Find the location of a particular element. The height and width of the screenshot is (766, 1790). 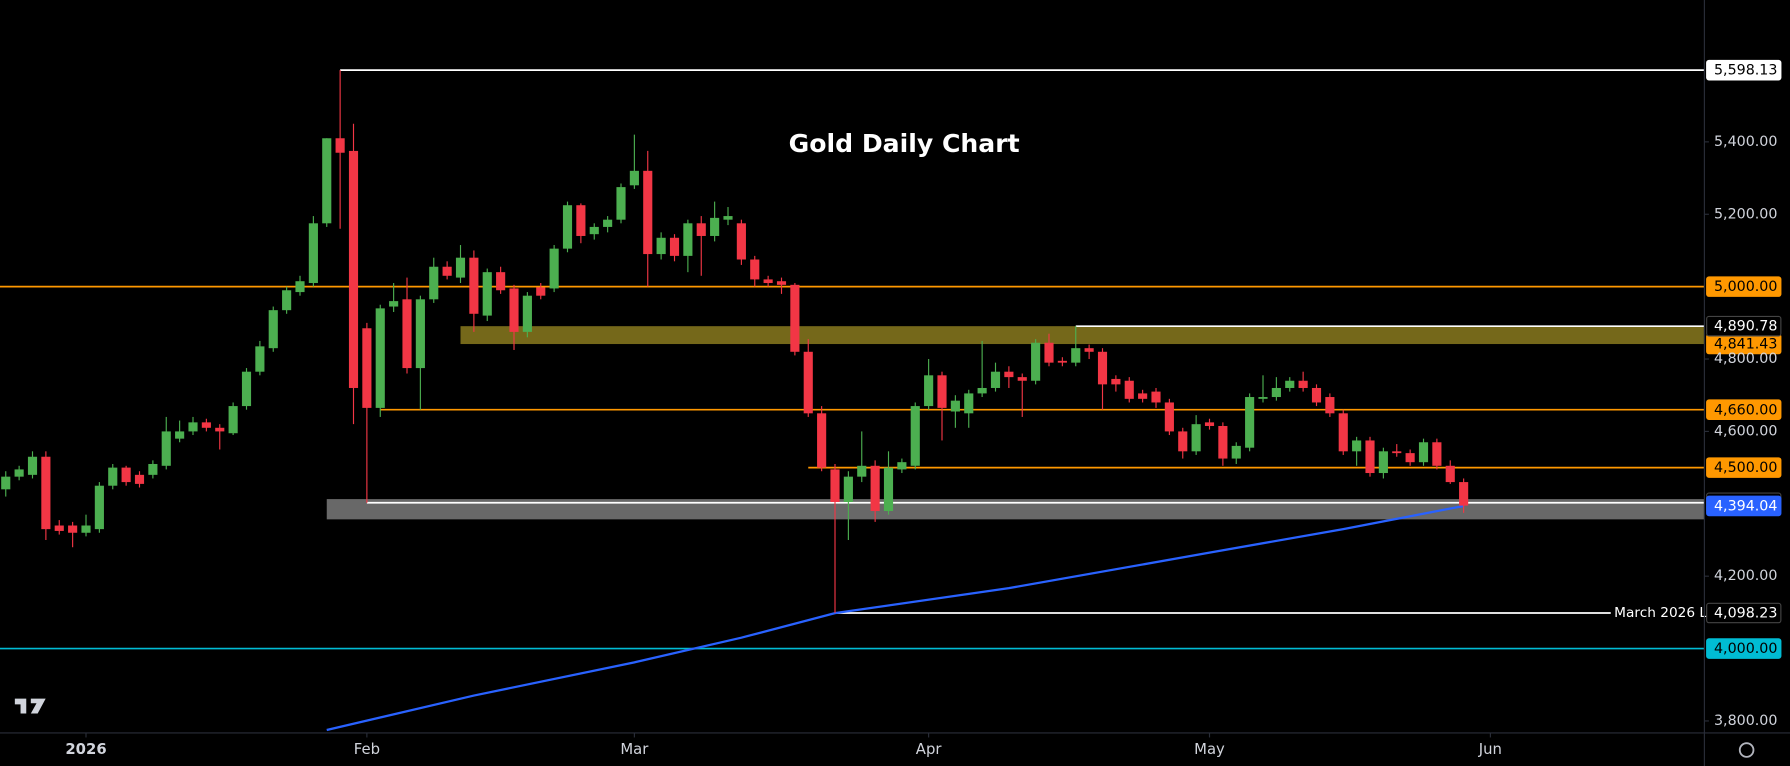

y-tick-label: 4,200.00 is located at coordinates (1745, 576).